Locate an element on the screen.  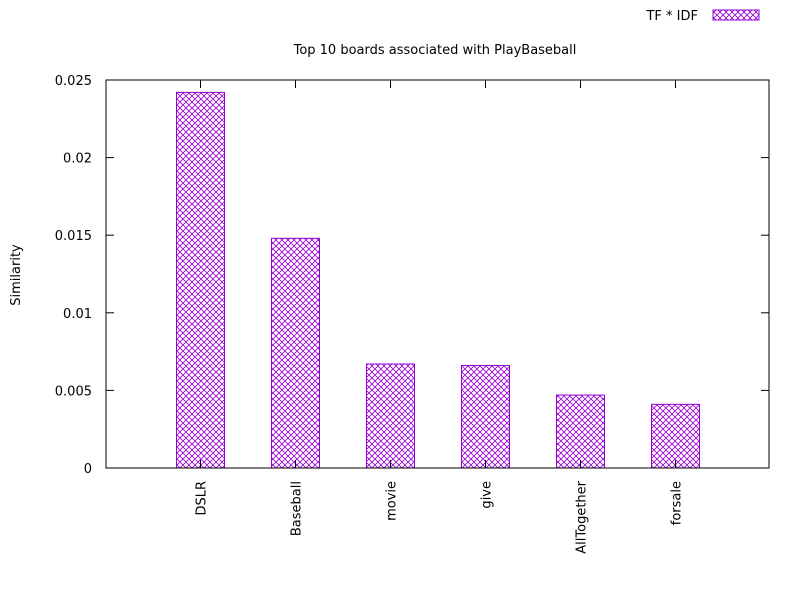
bar-dslr is located at coordinates (200, 280).